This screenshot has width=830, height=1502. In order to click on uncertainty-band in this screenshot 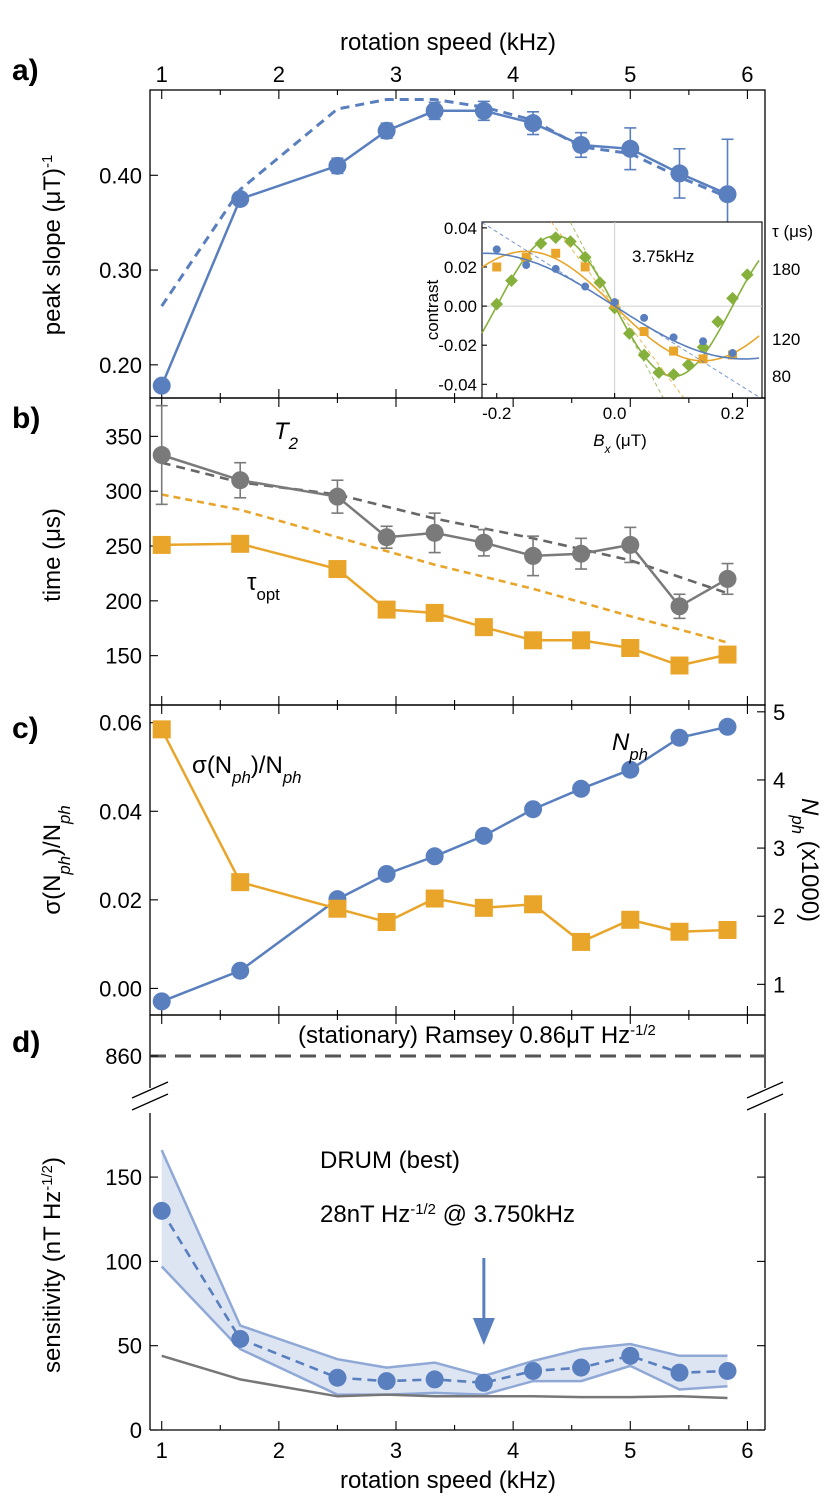, I will do `click(444, 1272)`.